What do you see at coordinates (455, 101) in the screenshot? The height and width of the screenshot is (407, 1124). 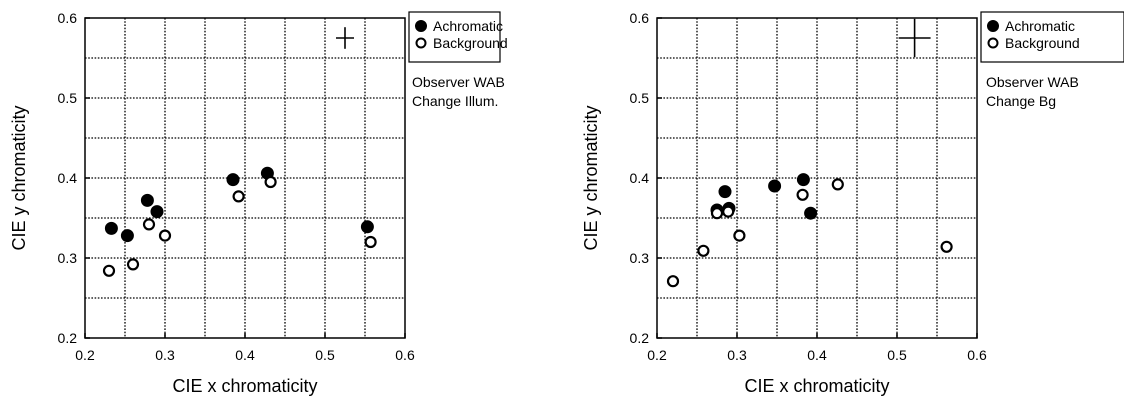 I see `annotation-note: Change Illum.` at bounding box center [455, 101].